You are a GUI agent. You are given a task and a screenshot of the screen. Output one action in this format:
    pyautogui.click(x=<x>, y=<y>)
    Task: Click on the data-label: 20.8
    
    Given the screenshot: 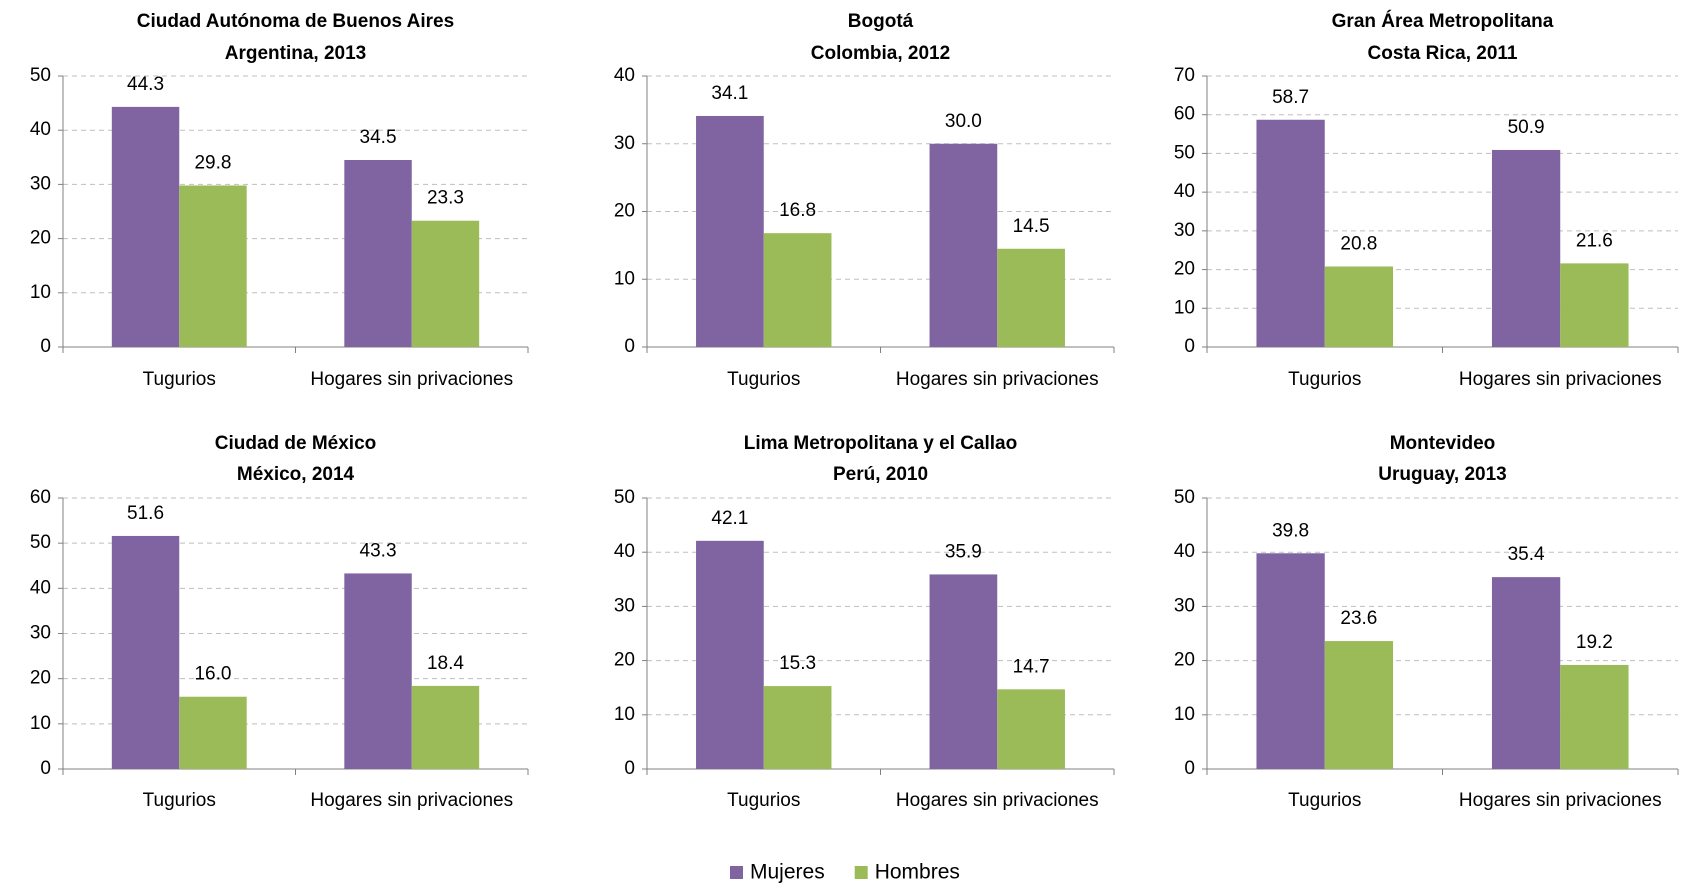 What is the action you would take?
    pyautogui.click(x=1358, y=243)
    